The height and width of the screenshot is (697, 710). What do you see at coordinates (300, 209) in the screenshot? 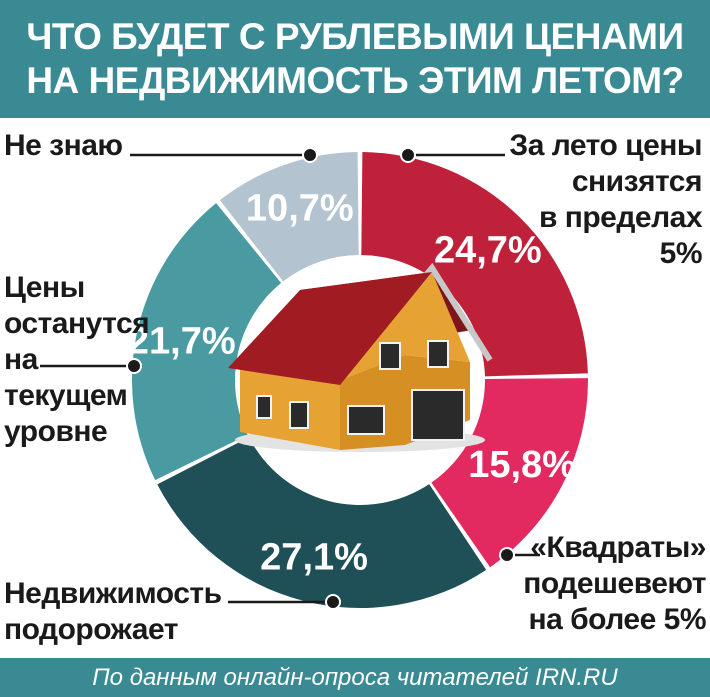
I see `slice-value-label-4: 10,7%` at bounding box center [300, 209].